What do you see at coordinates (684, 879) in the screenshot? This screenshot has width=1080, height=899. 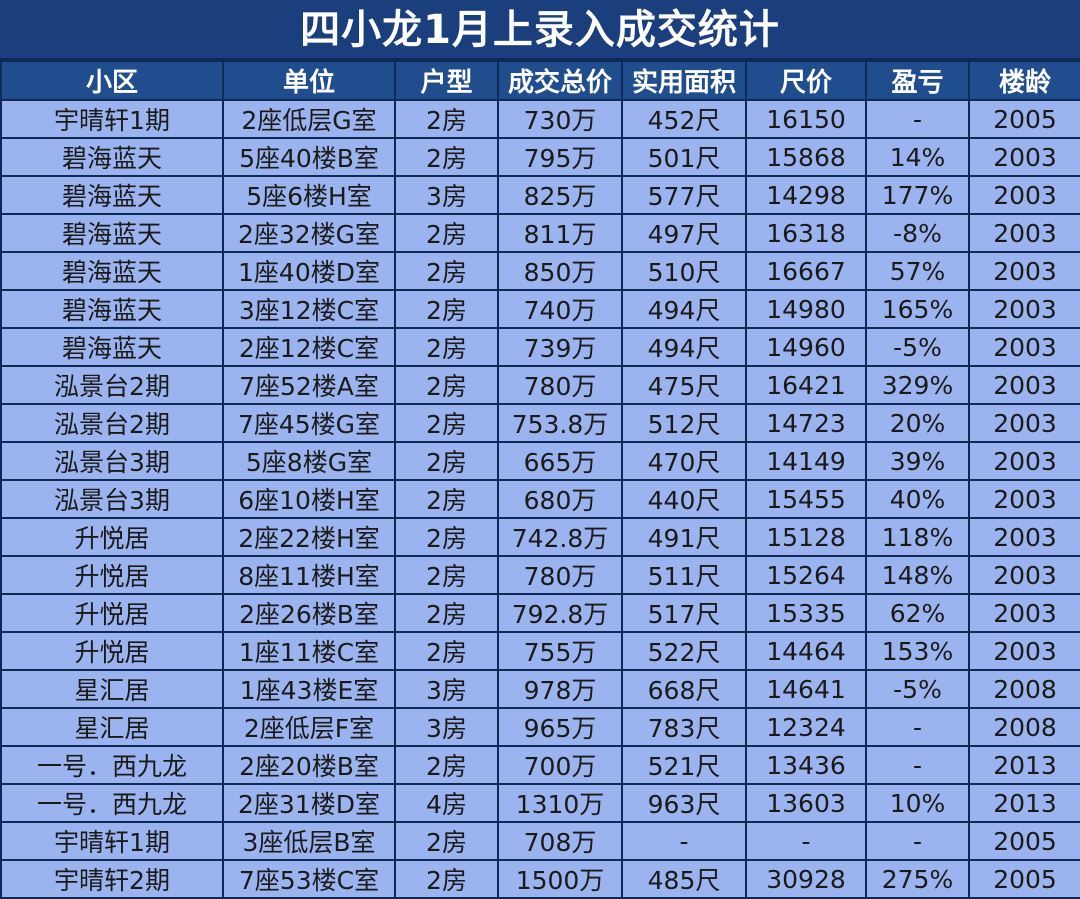 I see `area-cell: 485尺` at bounding box center [684, 879].